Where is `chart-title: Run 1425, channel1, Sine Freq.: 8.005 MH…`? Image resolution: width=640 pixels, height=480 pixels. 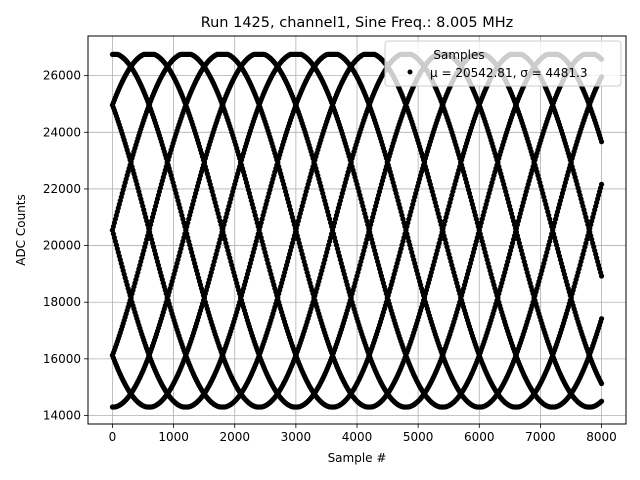 chart-title: Run 1425, channel1, Sine Freq.: 8.005 MH… is located at coordinates (357, 23).